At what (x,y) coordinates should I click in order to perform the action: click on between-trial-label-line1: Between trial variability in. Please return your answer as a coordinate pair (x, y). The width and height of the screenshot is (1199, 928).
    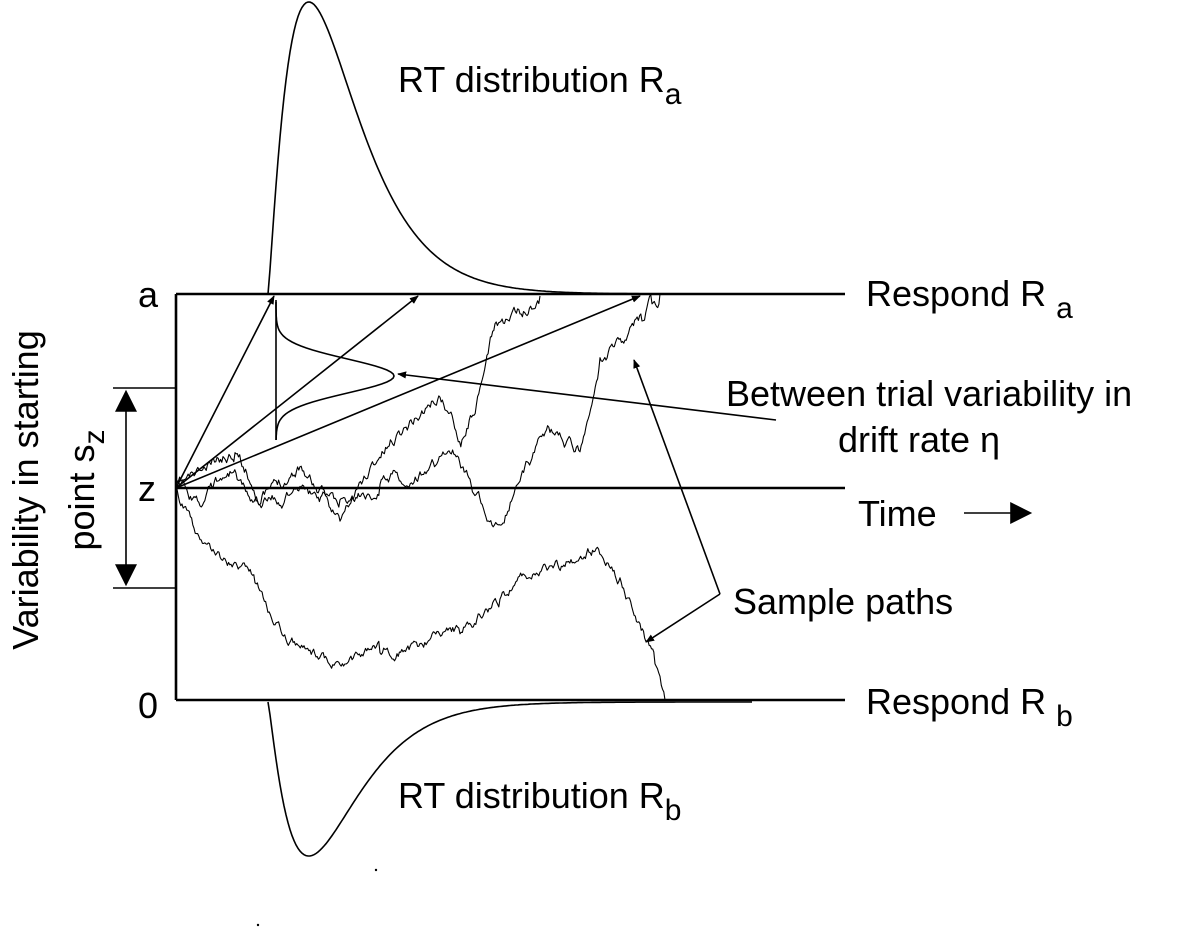
    Looking at the image, I should click on (929, 393).